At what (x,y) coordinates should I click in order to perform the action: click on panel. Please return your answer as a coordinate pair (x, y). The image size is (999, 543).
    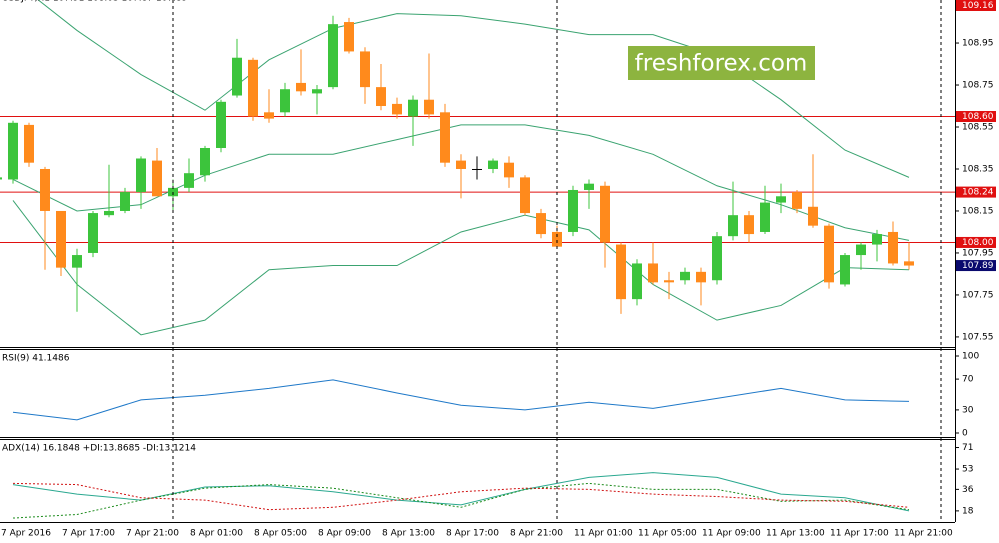
    Looking at the image, I should click on (461, 495).